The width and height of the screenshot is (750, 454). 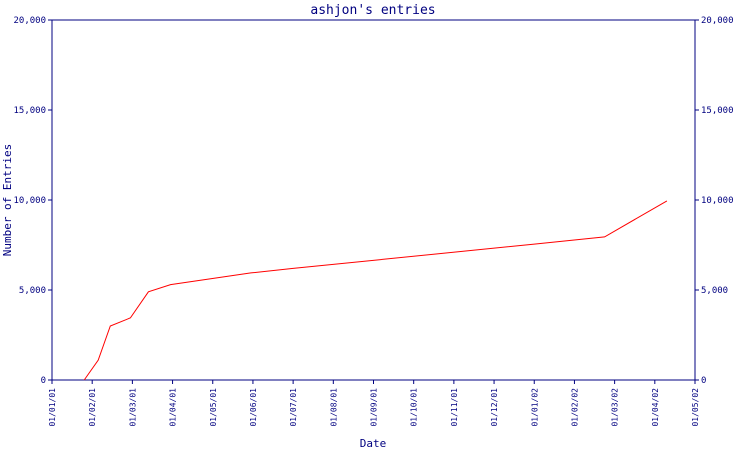 What do you see at coordinates (714, 291) in the screenshot?
I see `y-tick-label-right: 5,000` at bounding box center [714, 291].